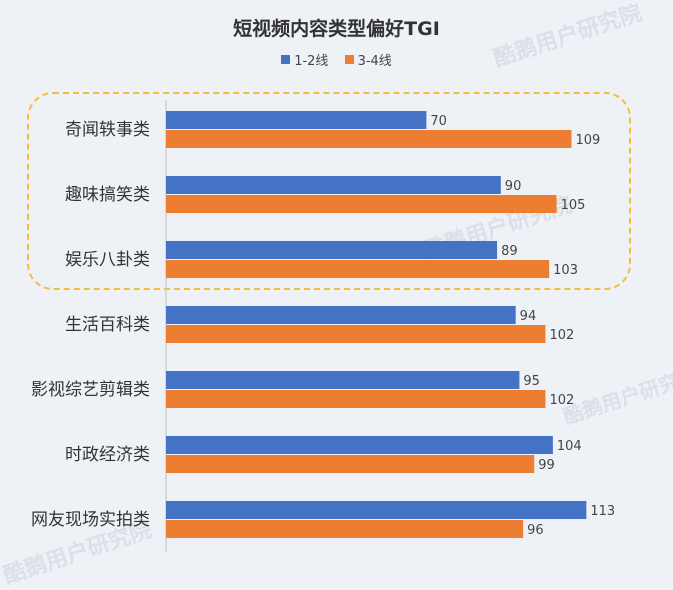  What do you see at coordinates (602, 511) in the screenshot?
I see `data-label: 113` at bounding box center [602, 511].